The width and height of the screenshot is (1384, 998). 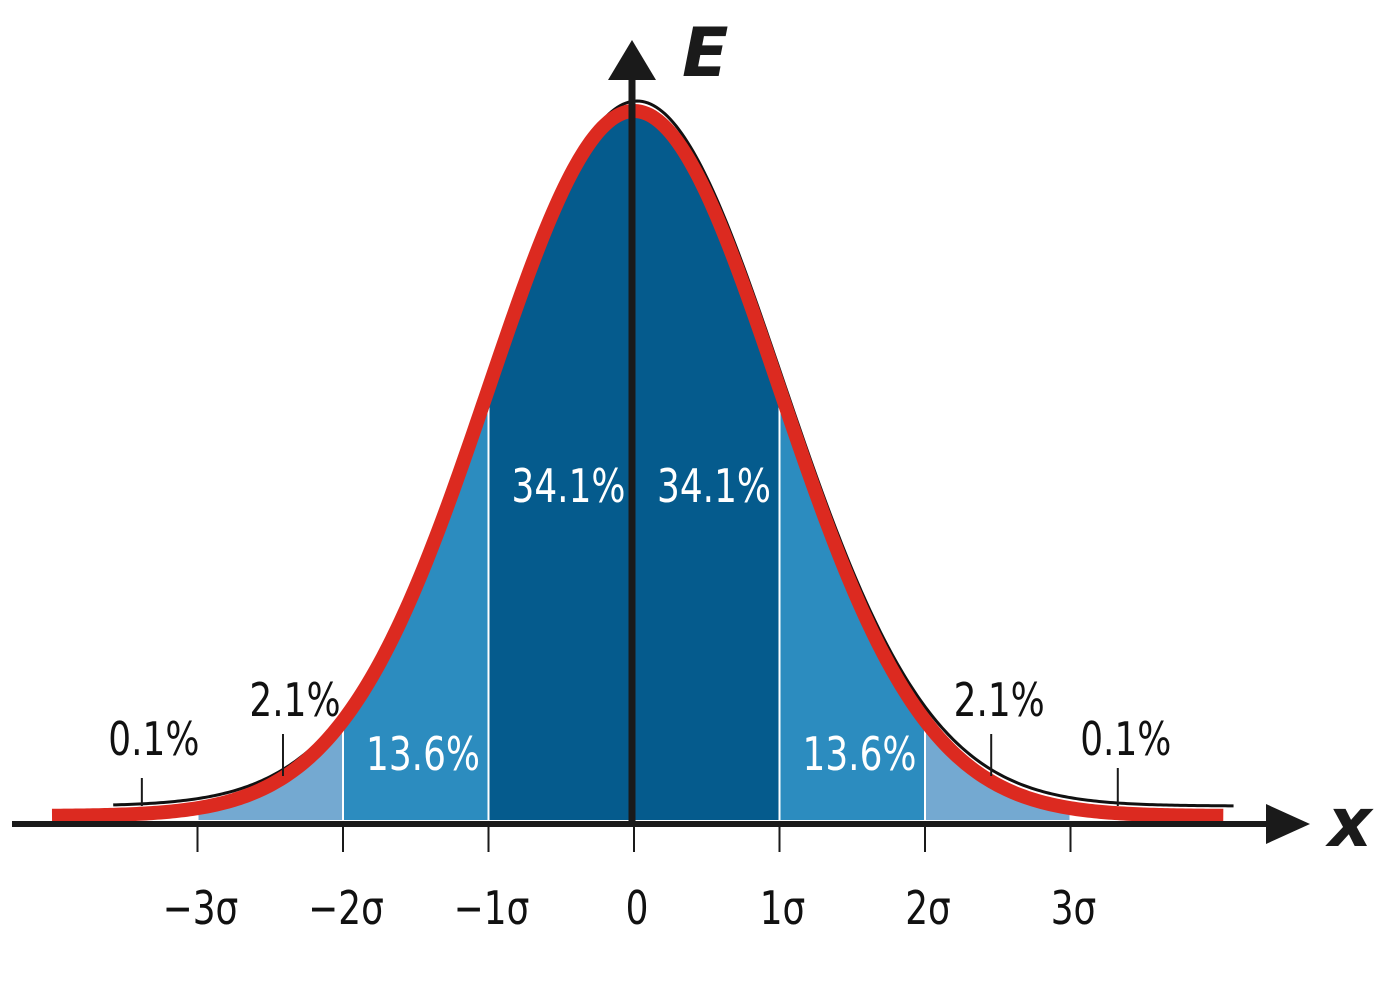 I want to click on x-tick-label: −2σ, so click(x=346, y=909).